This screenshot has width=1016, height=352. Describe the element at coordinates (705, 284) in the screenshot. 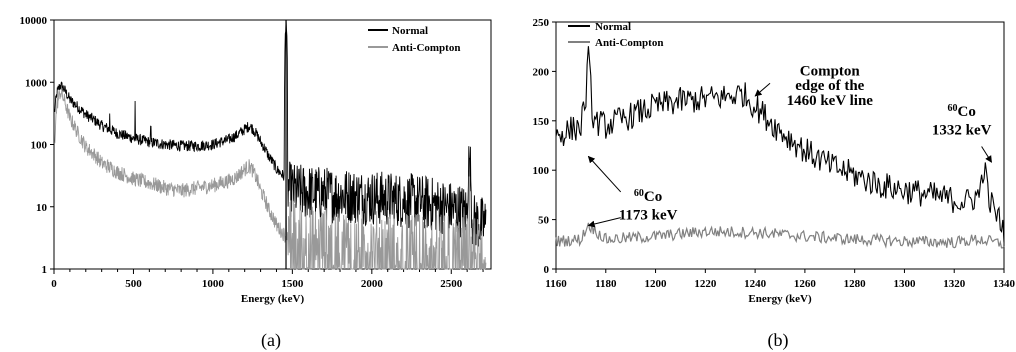

I see `x-tick-label: 1220` at that location.